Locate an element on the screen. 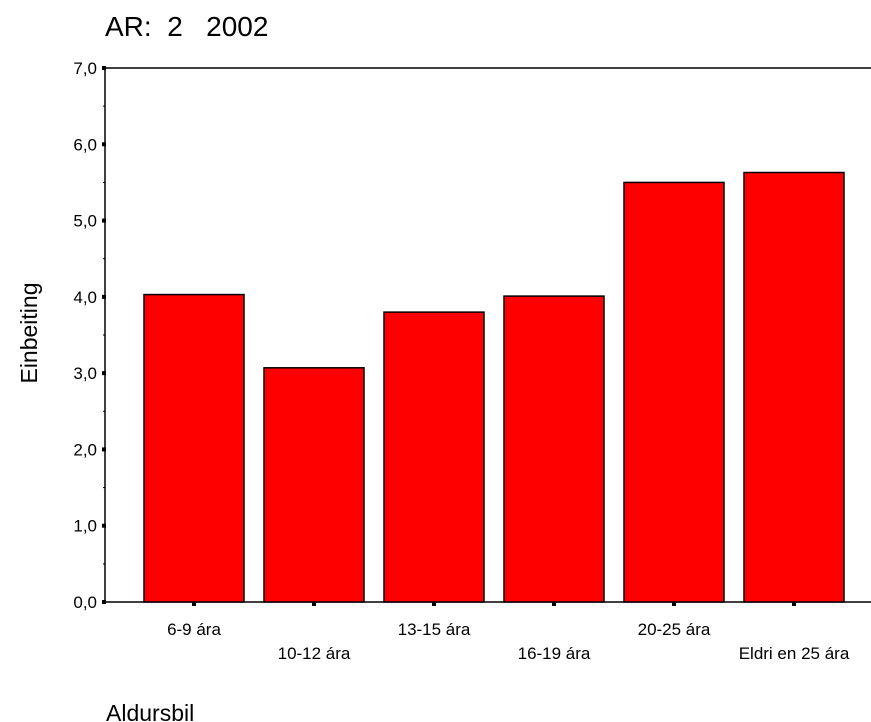 The image size is (871, 722). x-axis-label: Aldursbil is located at coordinates (150, 711).